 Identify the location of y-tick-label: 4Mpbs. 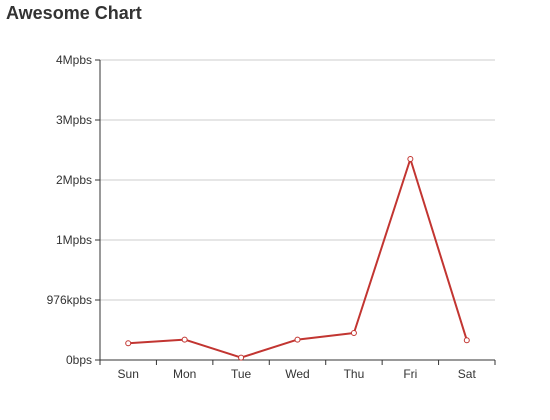
(74, 60).